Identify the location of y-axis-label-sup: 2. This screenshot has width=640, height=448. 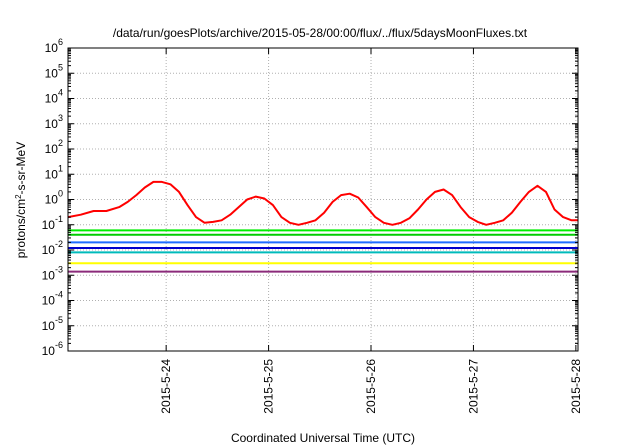
(18, 196).